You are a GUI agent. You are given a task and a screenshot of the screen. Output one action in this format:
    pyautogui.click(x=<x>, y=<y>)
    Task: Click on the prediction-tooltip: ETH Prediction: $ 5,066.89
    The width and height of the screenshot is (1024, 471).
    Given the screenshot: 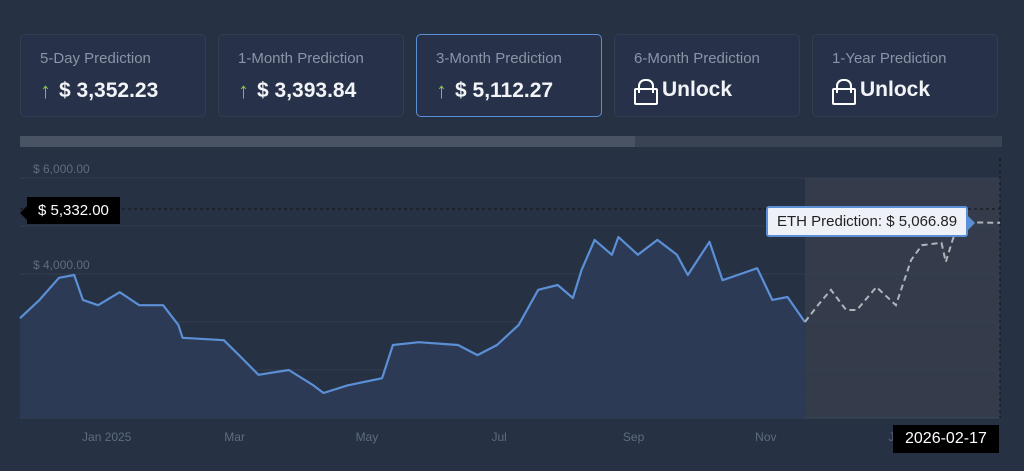 What is the action you would take?
    pyautogui.click(x=871, y=221)
    